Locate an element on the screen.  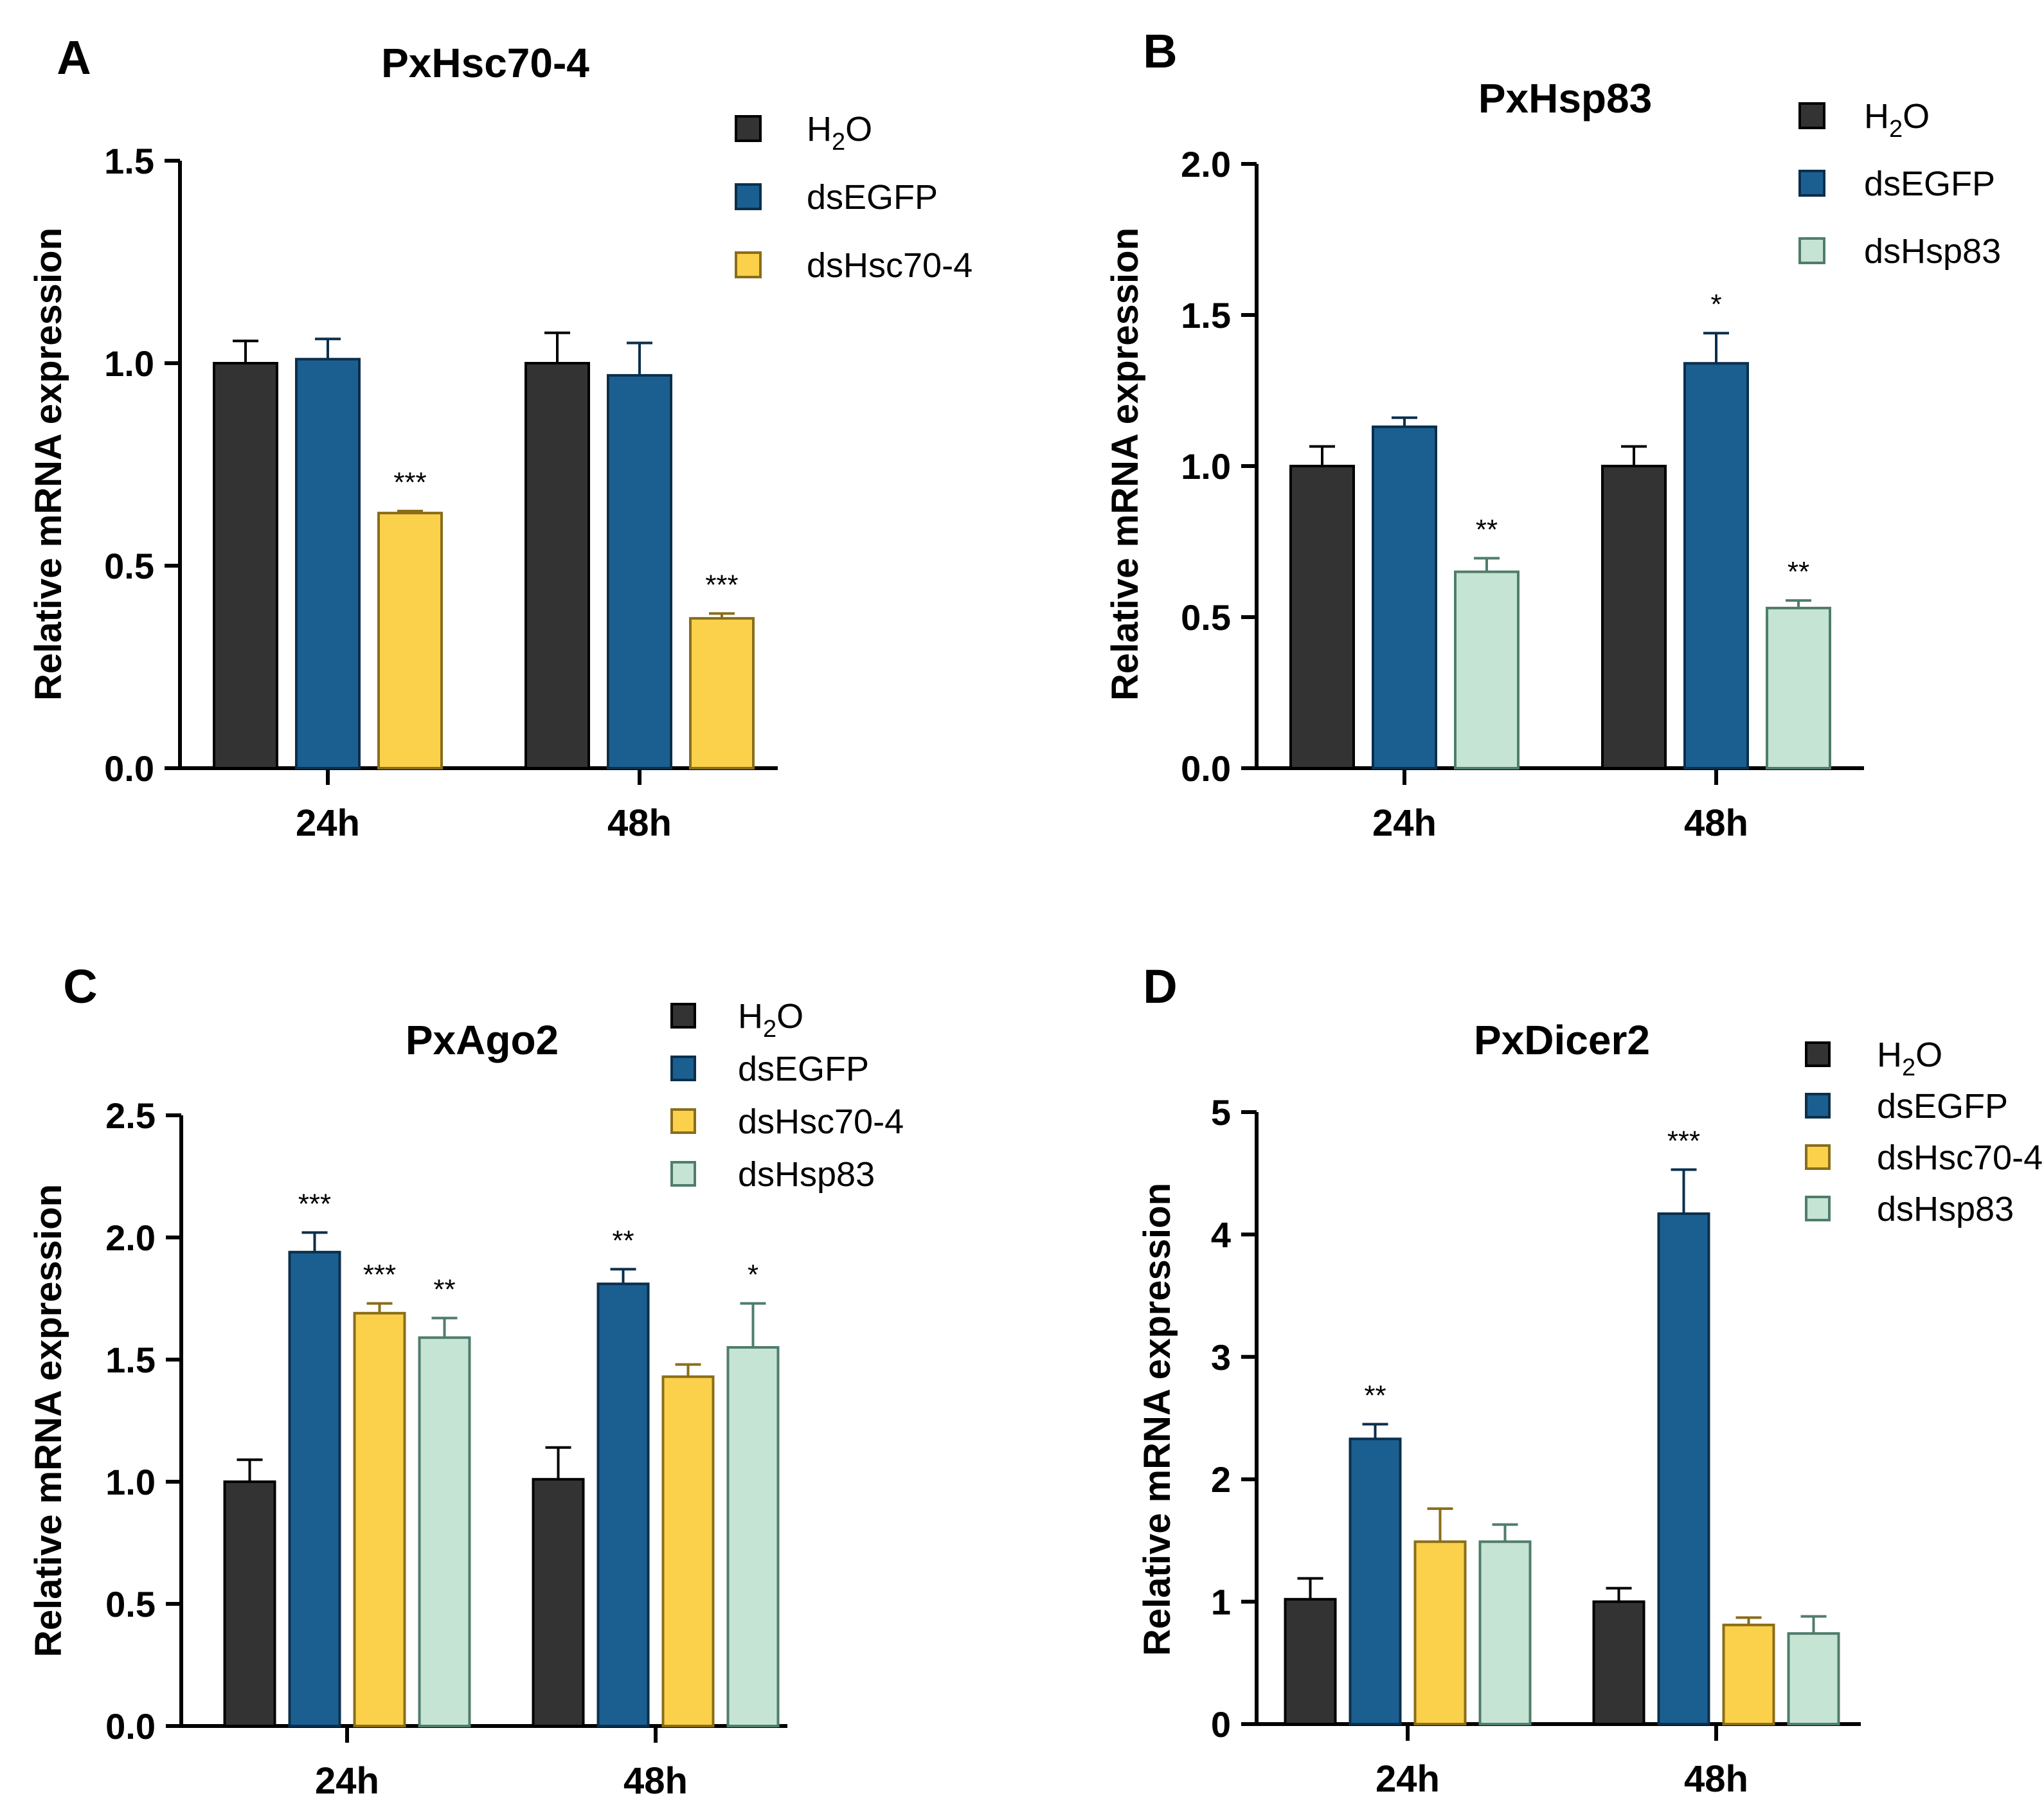
panel-letter: A is located at coordinates (74, 58).